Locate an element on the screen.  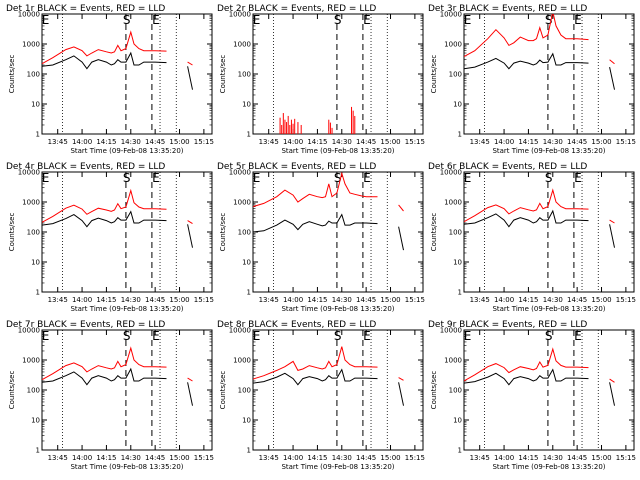
panel-title: Det 8r BLACK = Events, RED = LLD is located at coordinates (296, 325).